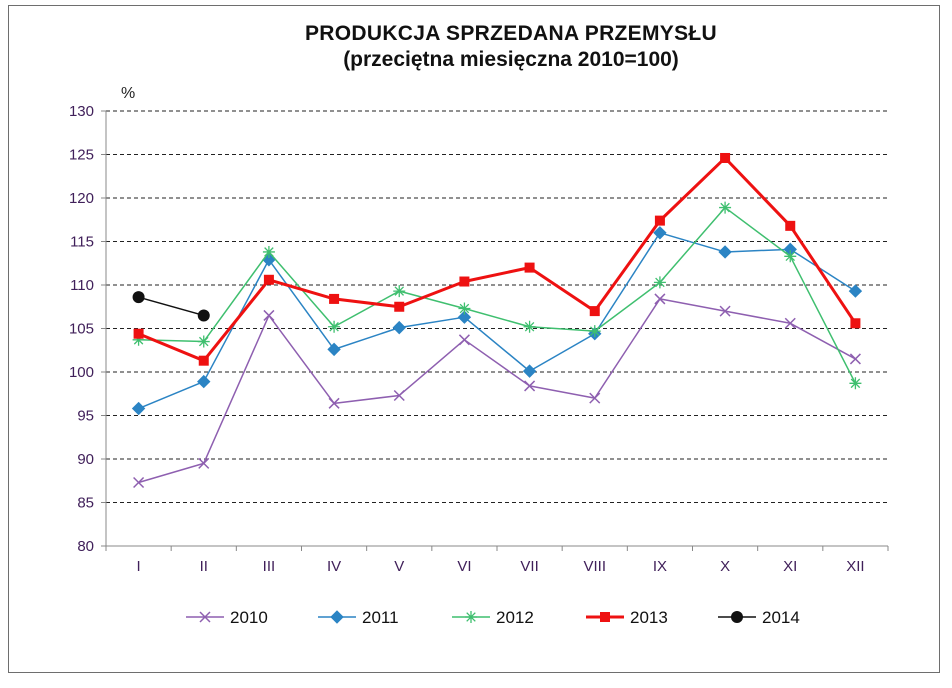  I want to click on x-tick-label: IV, so click(334, 566).